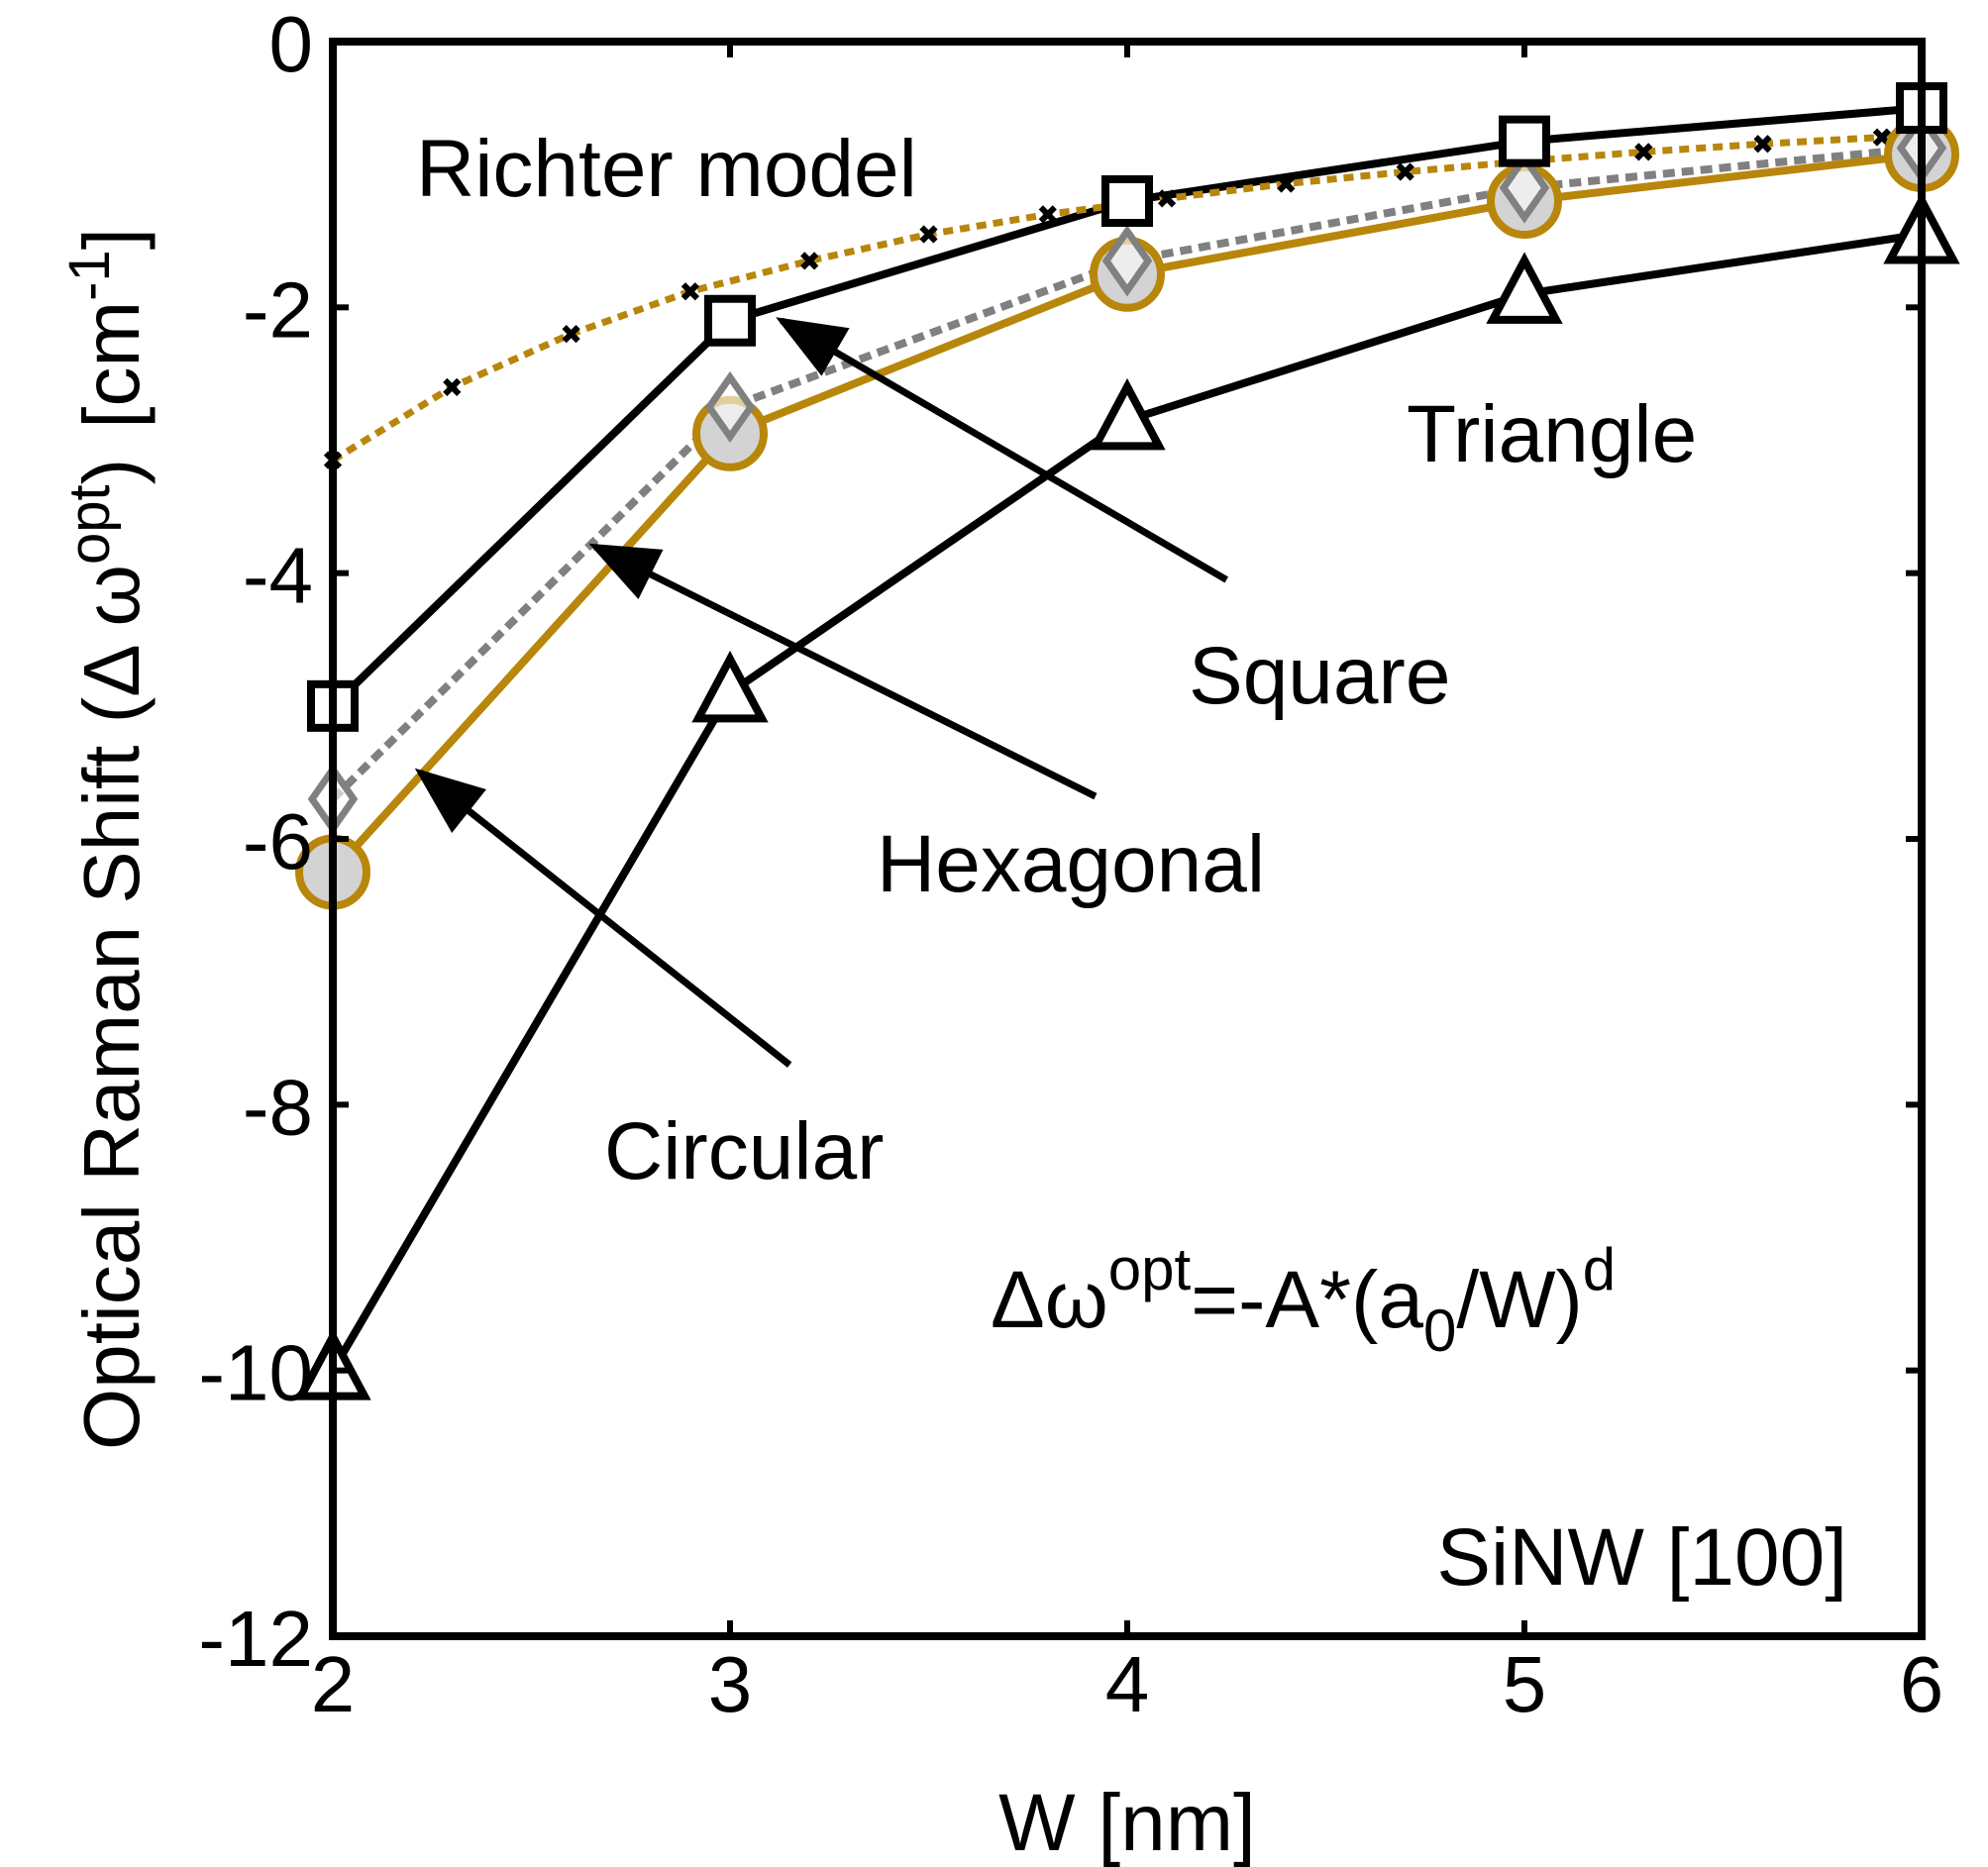 The height and width of the screenshot is (1867, 1988). What do you see at coordinates (1319, 676) in the screenshot?
I see `square-label: Square` at bounding box center [1319, 676].